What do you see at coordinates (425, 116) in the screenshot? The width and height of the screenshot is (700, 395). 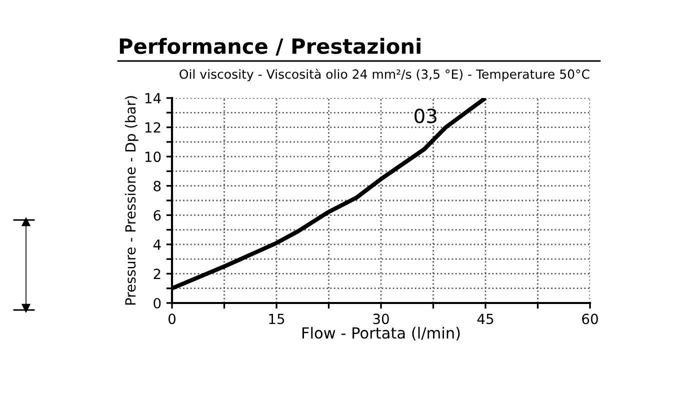 I see `series-label: 03` at bounding box center [425, 116].